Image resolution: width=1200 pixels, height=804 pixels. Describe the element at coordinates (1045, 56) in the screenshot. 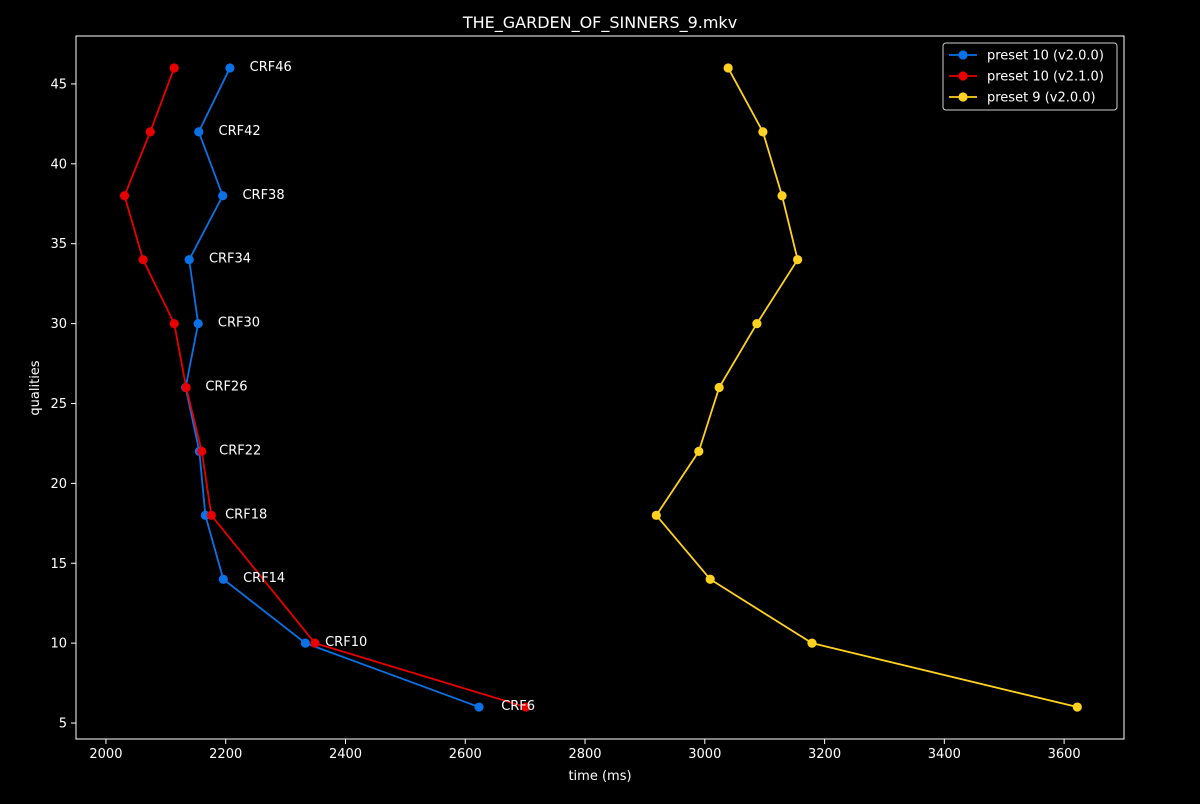

I see `legend-label: preset 10 (v2.0.0)` at that location.